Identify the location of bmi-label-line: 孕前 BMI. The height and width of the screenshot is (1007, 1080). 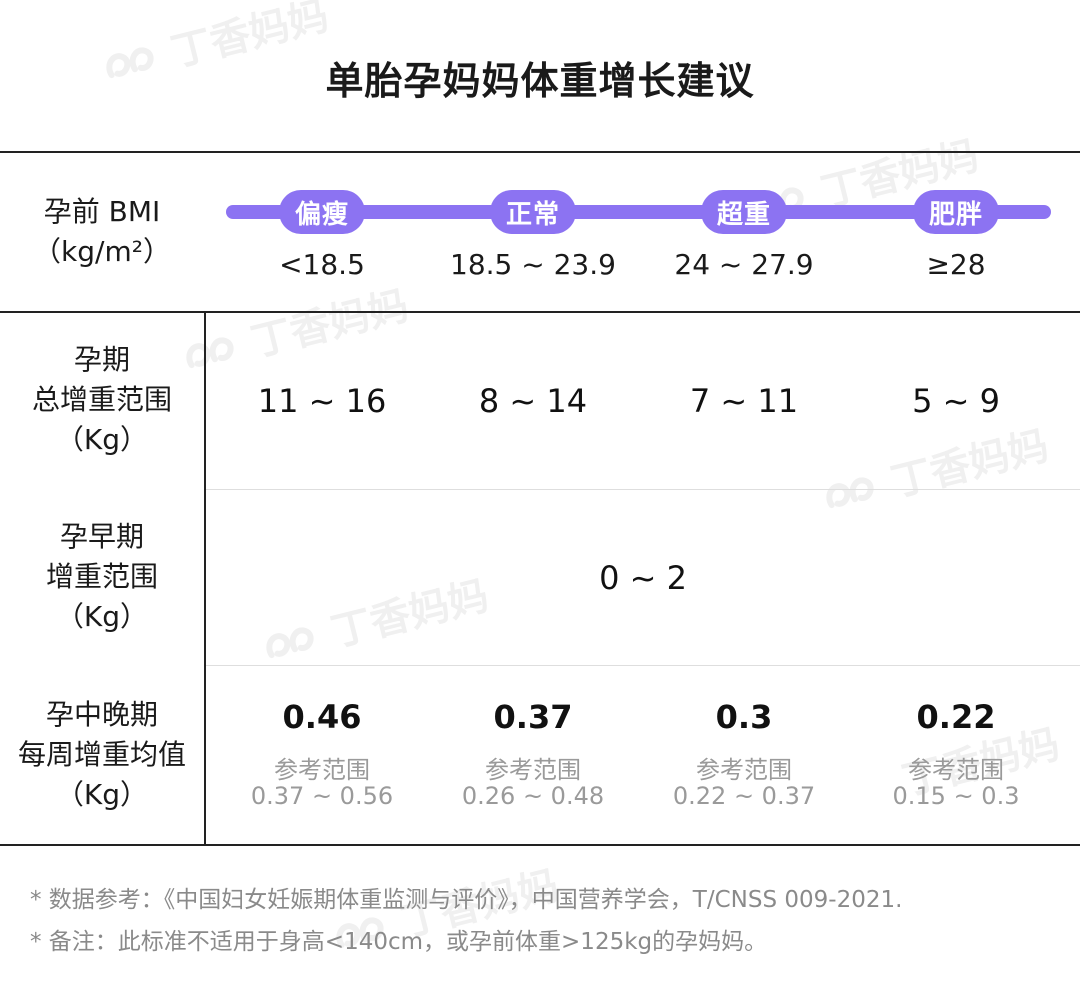
(102, 211).